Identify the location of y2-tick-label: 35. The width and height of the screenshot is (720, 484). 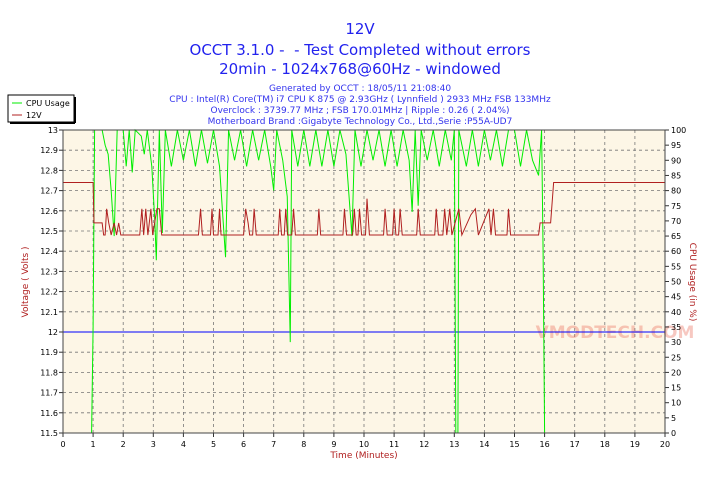
(676, 327).